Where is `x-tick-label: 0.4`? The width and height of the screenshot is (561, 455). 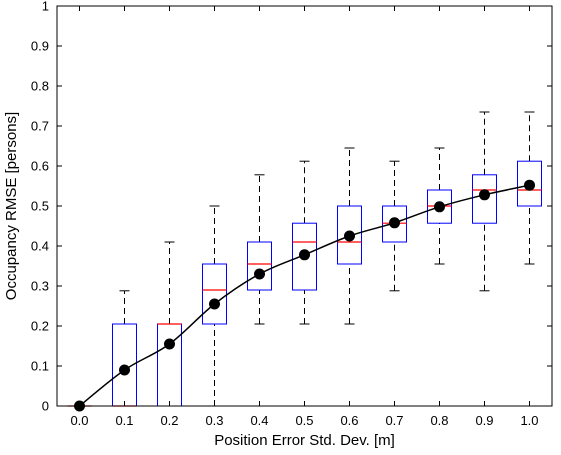
x-tick-label: 0.4 is located at coordinates (259, 420).